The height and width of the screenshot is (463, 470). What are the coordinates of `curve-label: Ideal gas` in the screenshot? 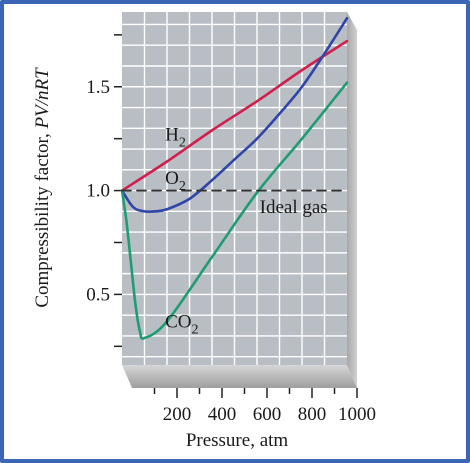 It's located at (294, 207).